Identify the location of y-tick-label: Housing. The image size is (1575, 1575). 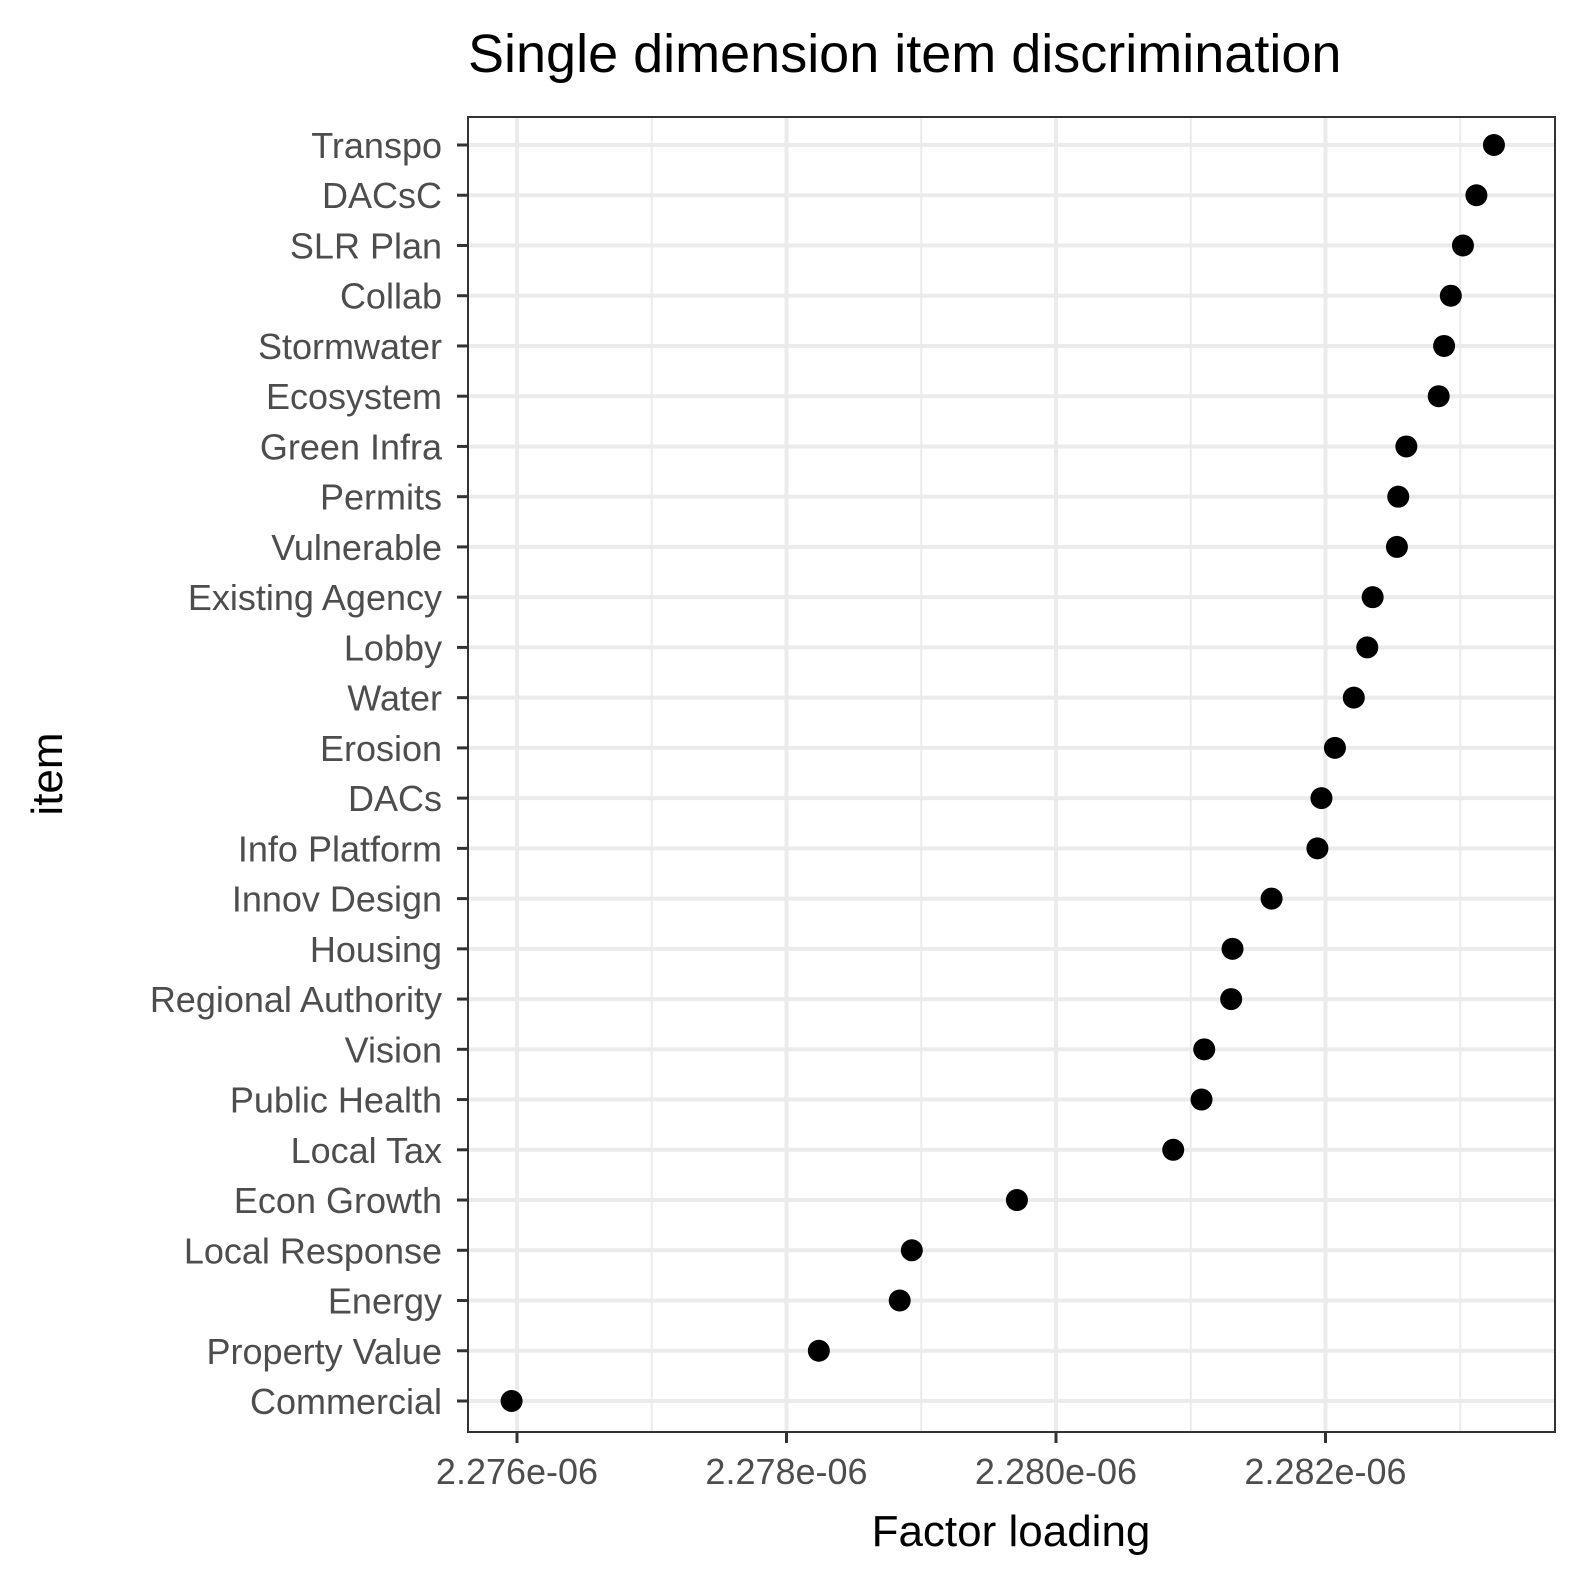
(376, 949).